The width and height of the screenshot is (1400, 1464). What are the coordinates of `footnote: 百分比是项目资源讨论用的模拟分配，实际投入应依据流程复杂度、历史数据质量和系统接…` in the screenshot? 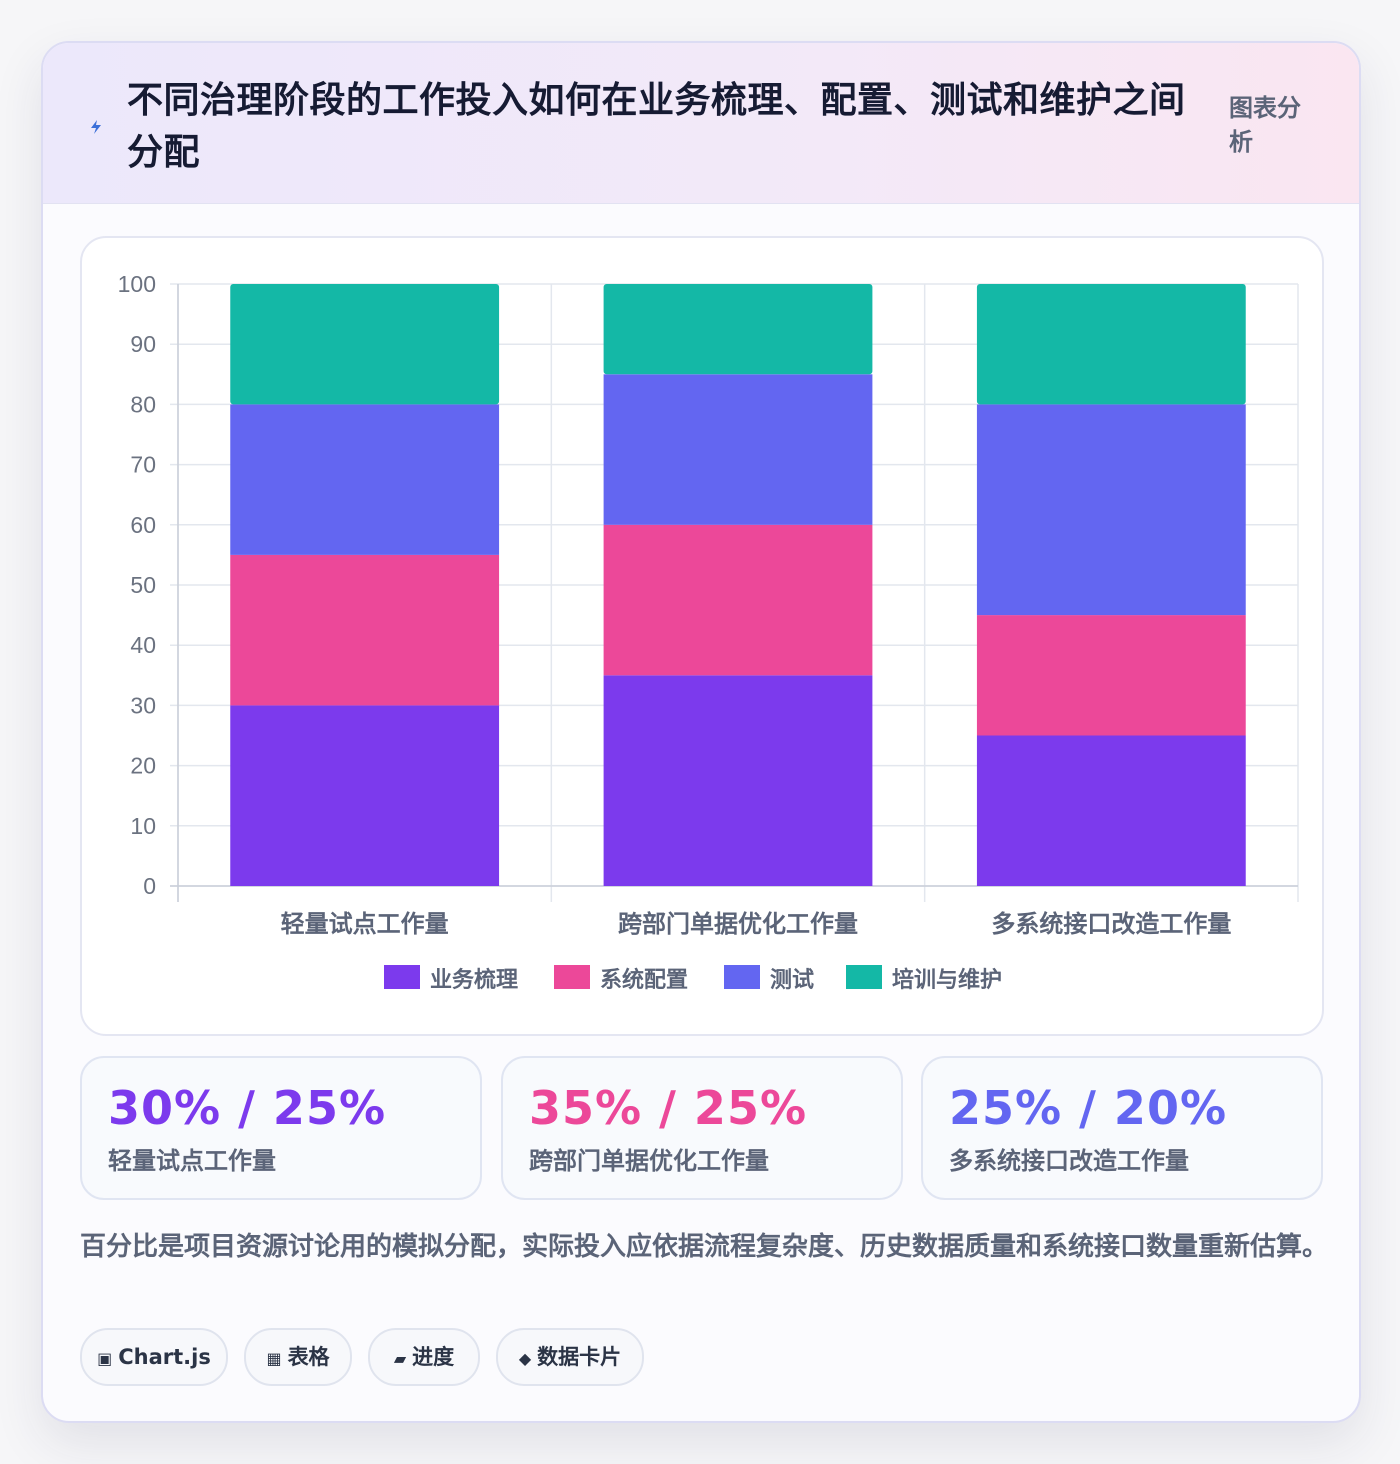 It's located at (704, 1247).